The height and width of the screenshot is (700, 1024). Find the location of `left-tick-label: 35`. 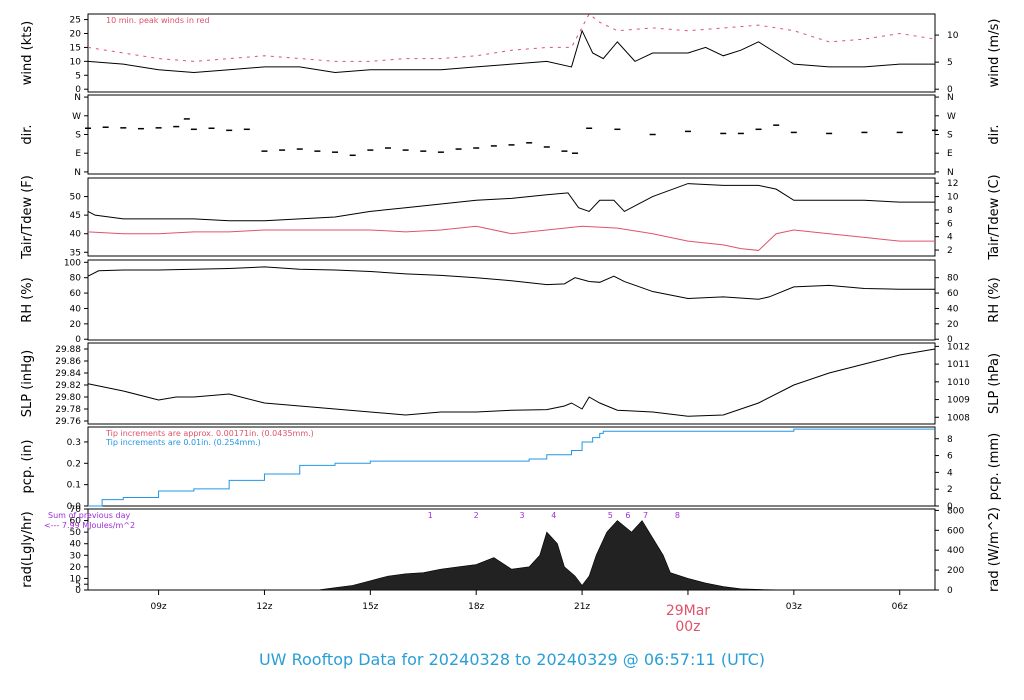

left-tick-label: 35 is located at coordinates (75, 253).